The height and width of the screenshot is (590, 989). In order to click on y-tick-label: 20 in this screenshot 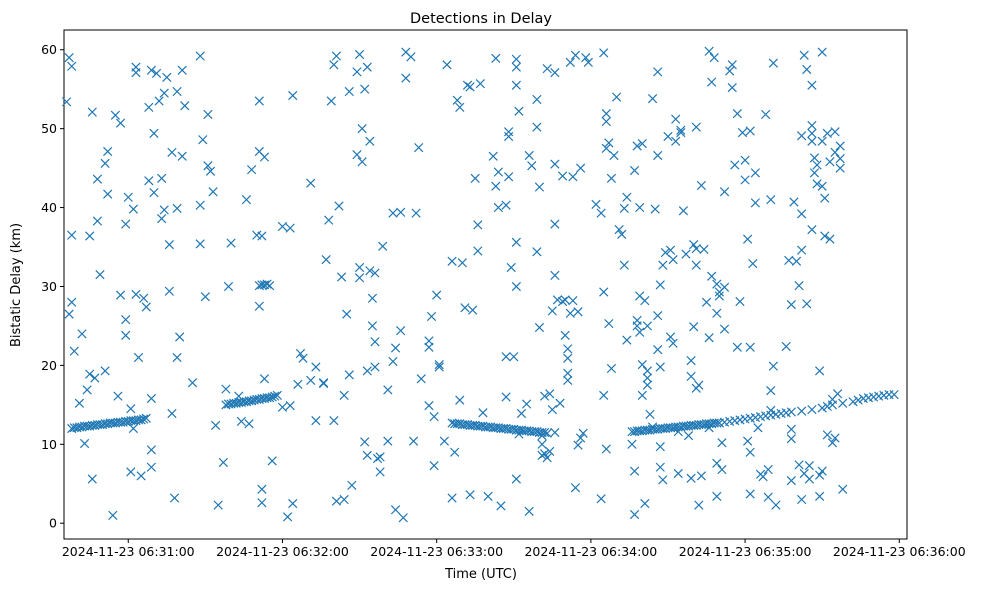, I will do `click(49, 365)`.